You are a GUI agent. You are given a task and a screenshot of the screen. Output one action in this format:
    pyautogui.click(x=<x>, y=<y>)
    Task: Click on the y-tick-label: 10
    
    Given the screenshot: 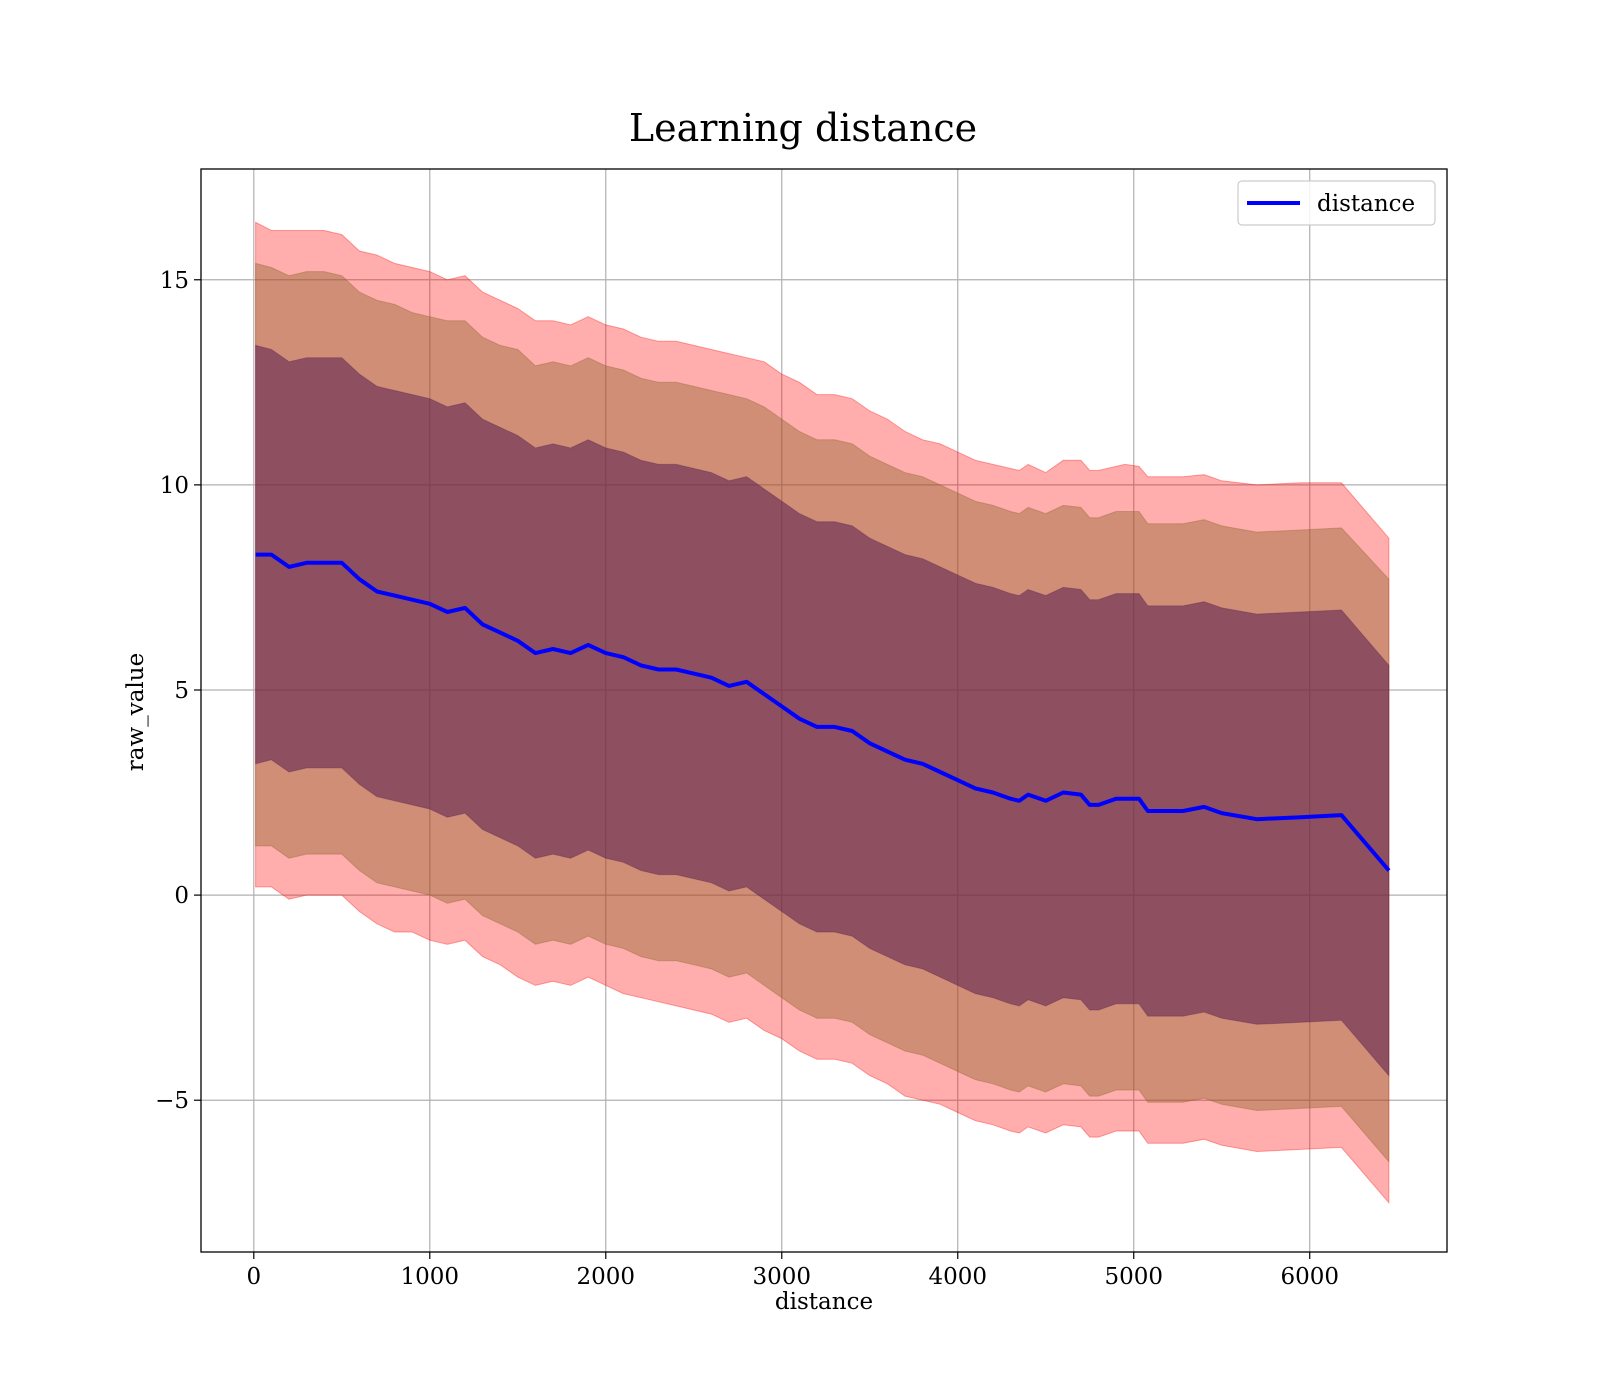 What is the action you would take?
    pyautogui.click(x=174, y=486)
    